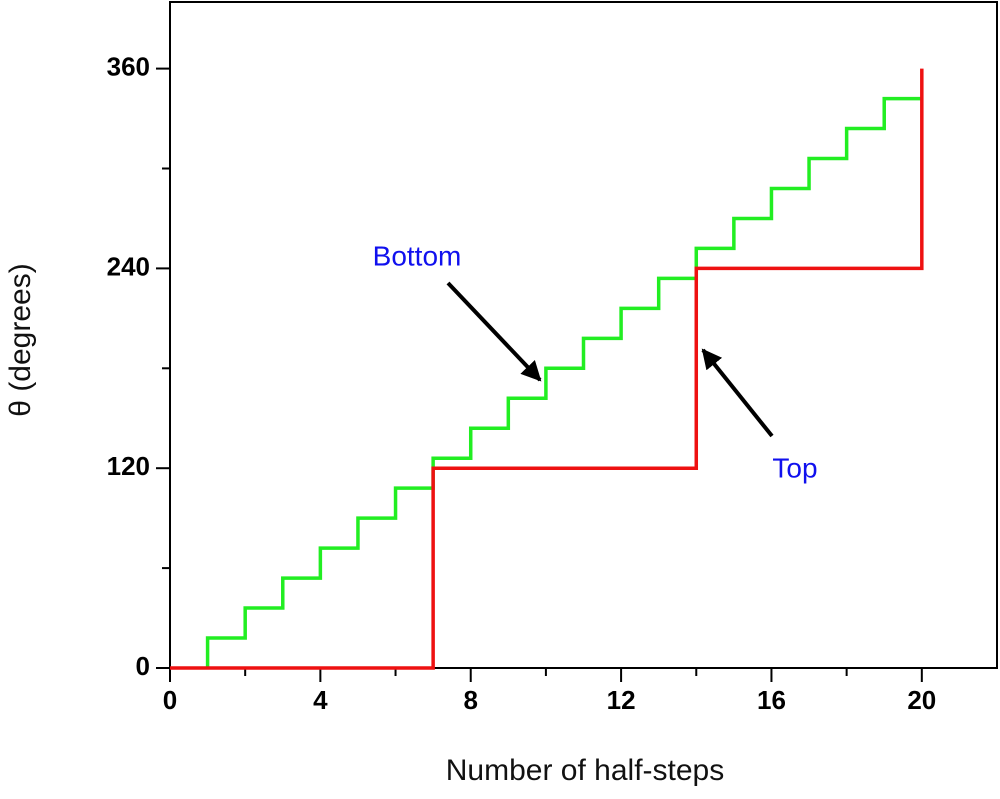 The height and width of the screenshot is (799, 1000). Describe the element at coordinates (170, 700) in the screenshot. I see `x-tick-label: 0` at that location.